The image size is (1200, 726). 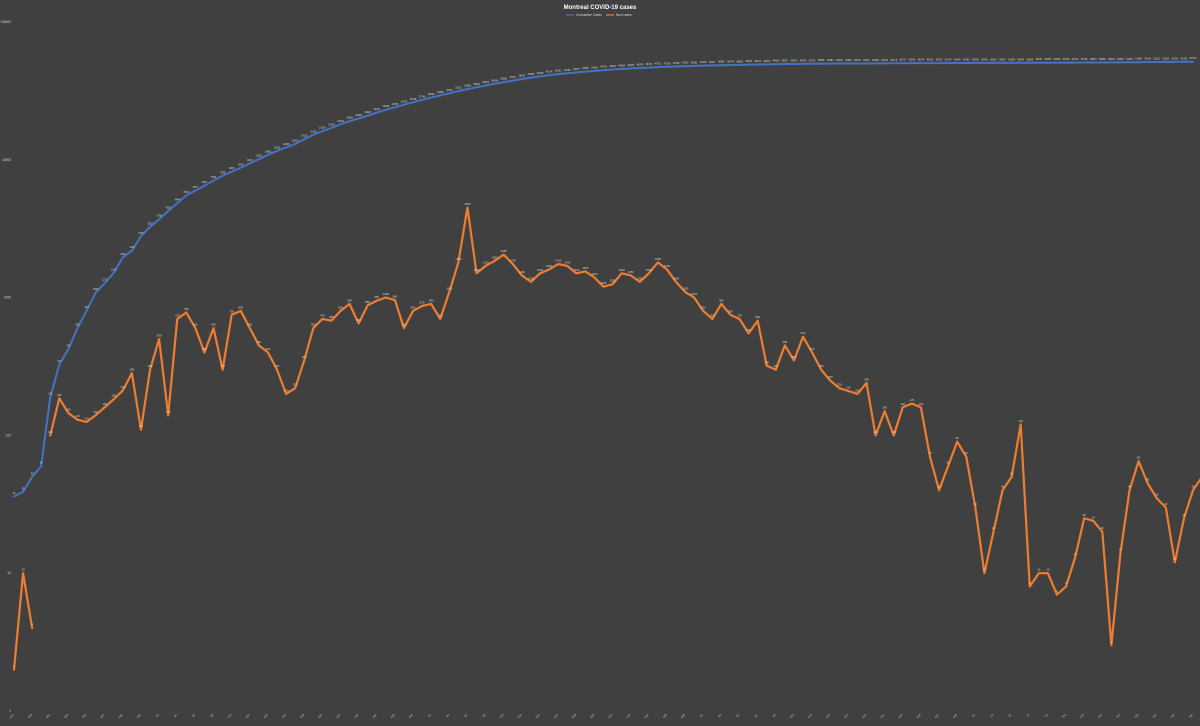 What do you see at coordinates (1085, 515) in the screenshot?
I see `new-cases-data-label: 25` at bounding box center [1085, 515].